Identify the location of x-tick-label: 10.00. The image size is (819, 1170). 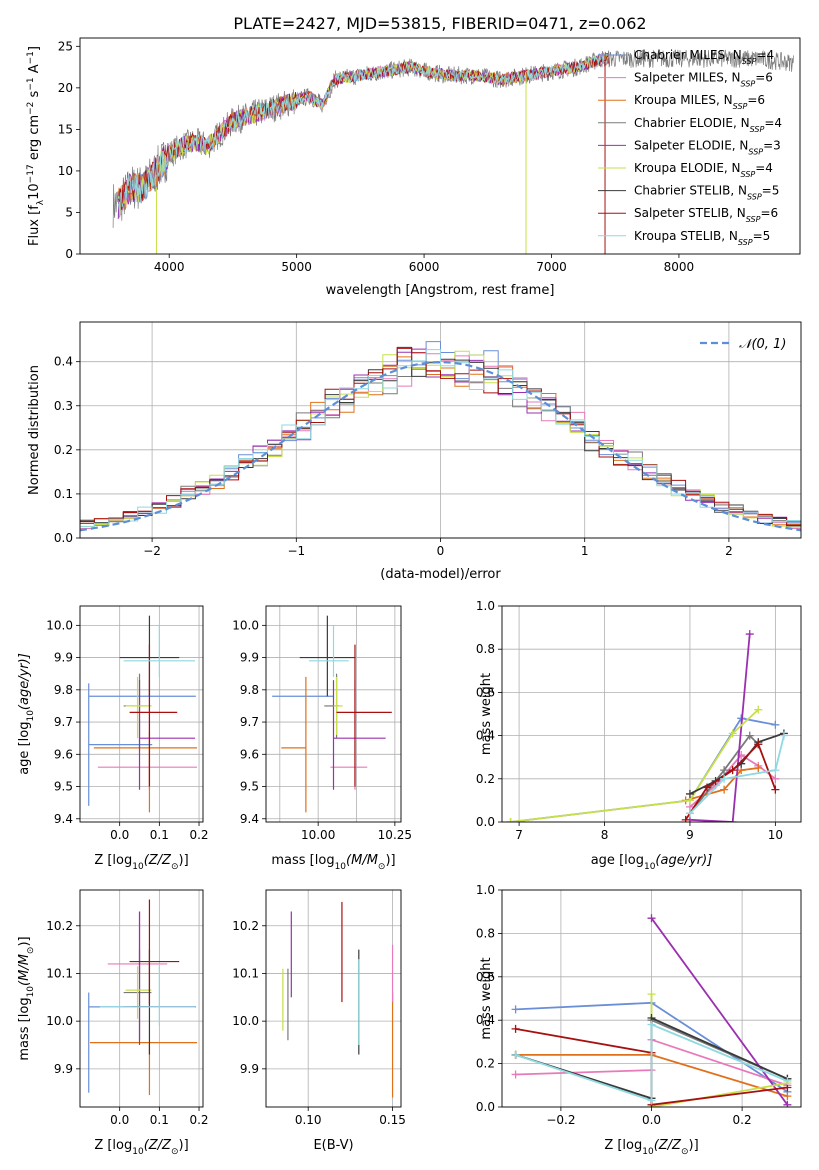
(318, 835).